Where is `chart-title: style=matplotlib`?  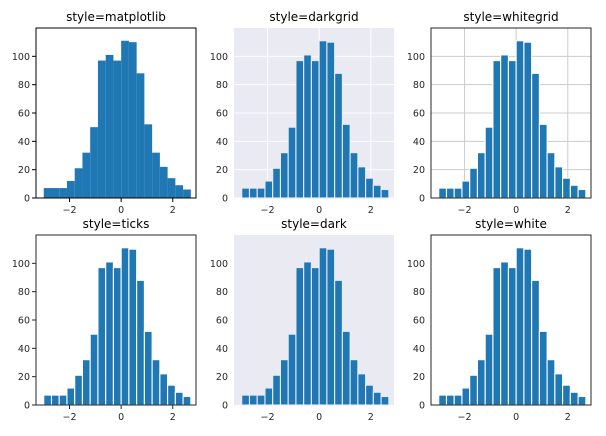
chart-title: style=matplotlib is located at coordinates (116, 17).